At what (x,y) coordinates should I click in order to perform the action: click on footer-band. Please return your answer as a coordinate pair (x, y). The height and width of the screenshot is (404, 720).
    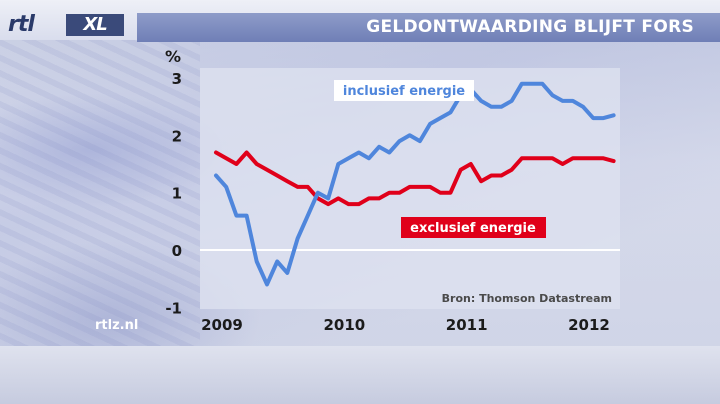
    Looking at the image, I should click on (360, 375).